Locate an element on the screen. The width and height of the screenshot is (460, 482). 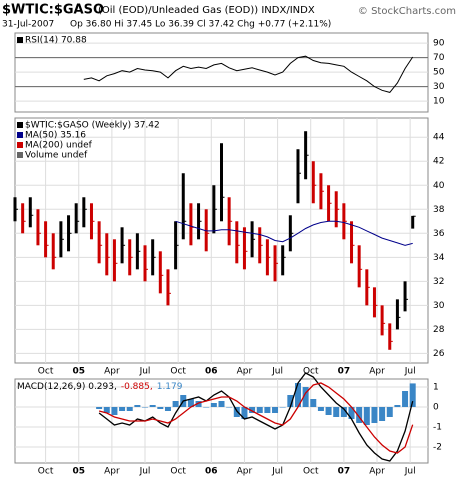
y-tick-label: 50 is located at coordinates (439, 73).